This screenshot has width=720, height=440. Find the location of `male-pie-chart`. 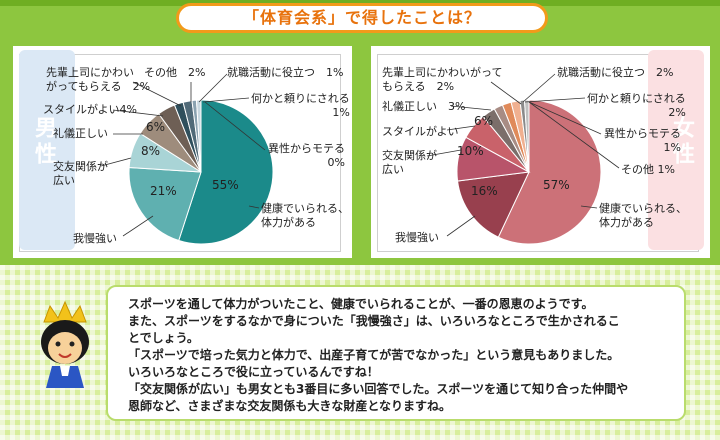

male-pie-chart is located at coordinates (187, 159).